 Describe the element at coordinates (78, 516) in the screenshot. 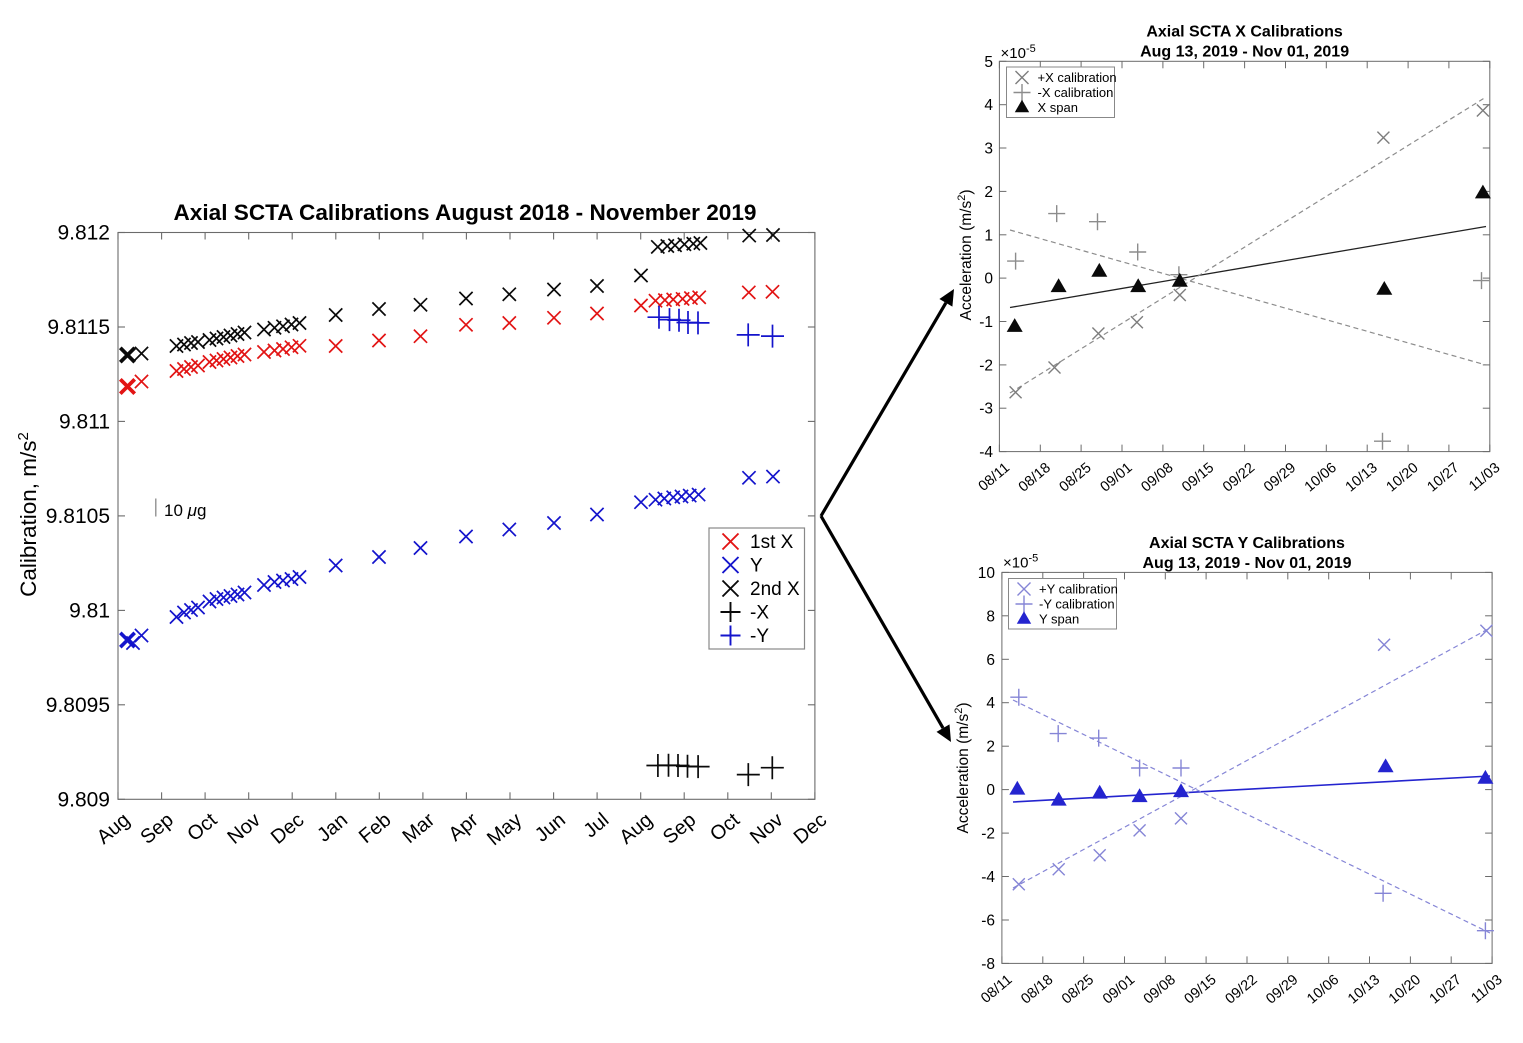

I see `svg-text: 9.8105` at that location.